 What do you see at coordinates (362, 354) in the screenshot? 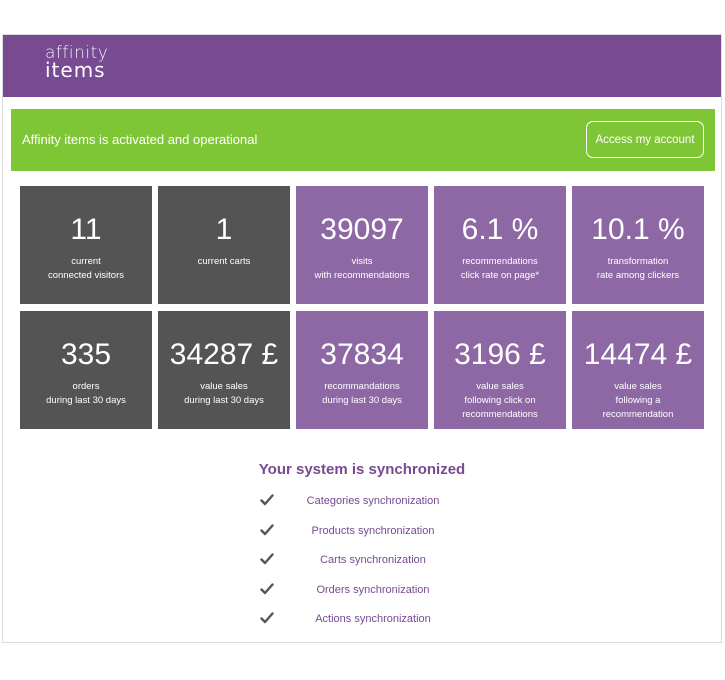
I see `stat-value: 37834` at bounding box center [362, 354].